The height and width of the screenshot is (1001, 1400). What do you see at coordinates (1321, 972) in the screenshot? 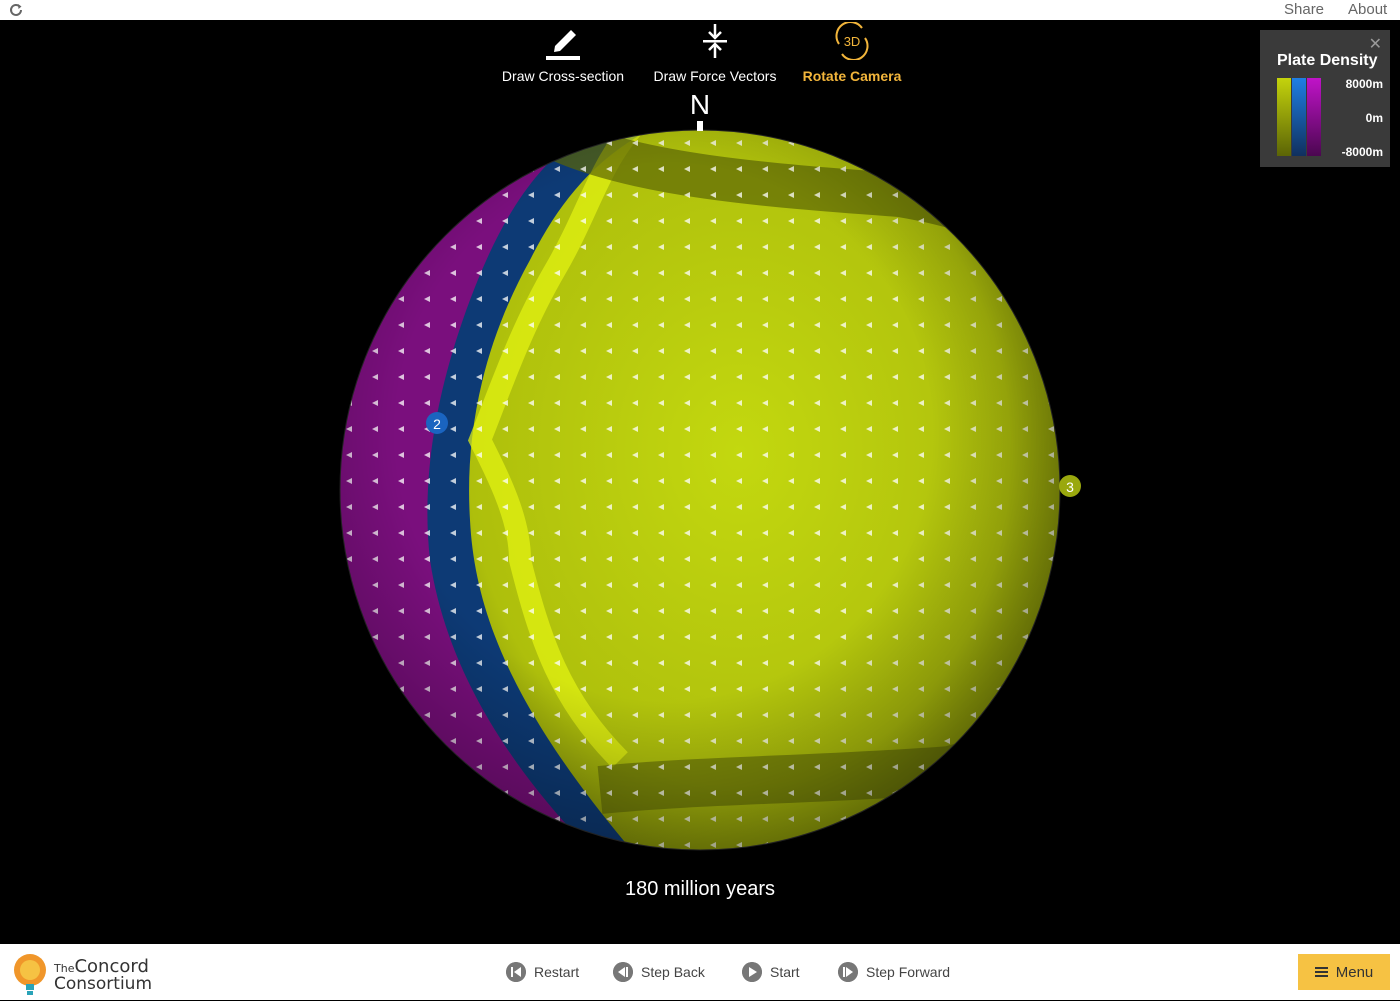
I see `hamburger-icon` at bounding box center [1321, 972].